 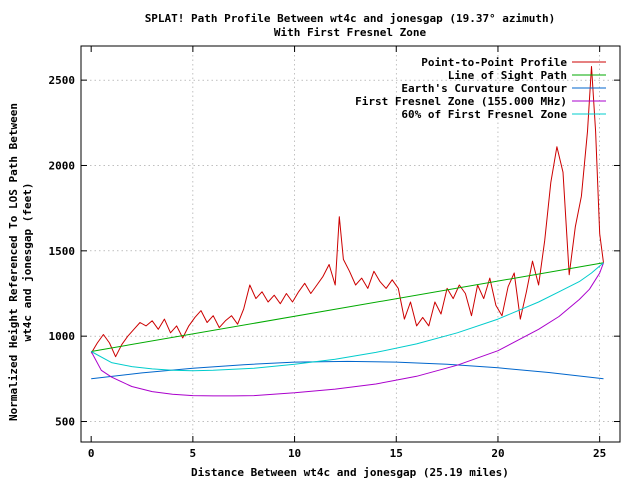 What do you see at coordinates (461, 101) in the screenshot?
I see `legend-label: First Fresnel Zone (155.000 MHz)` at bounding box center [461, 101].